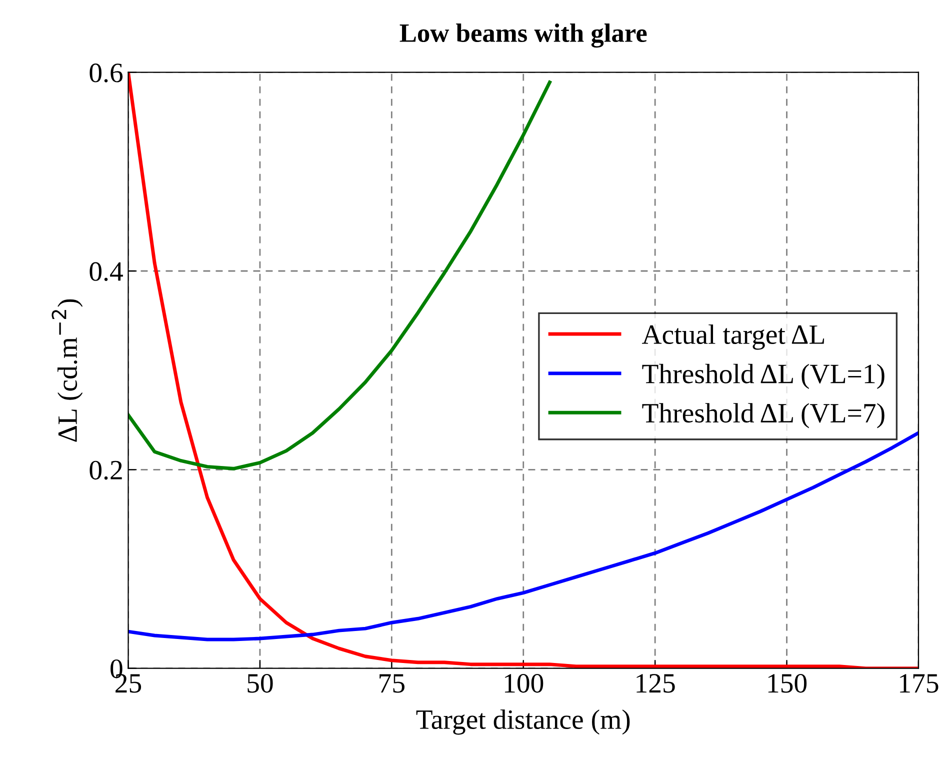 Image resolution: width=943 pixels, height=778 pixels. What do you see at coordinates (260, 683) in the screenshot?
I see `x-tick-label: 50` at bounding box center [260, 683].